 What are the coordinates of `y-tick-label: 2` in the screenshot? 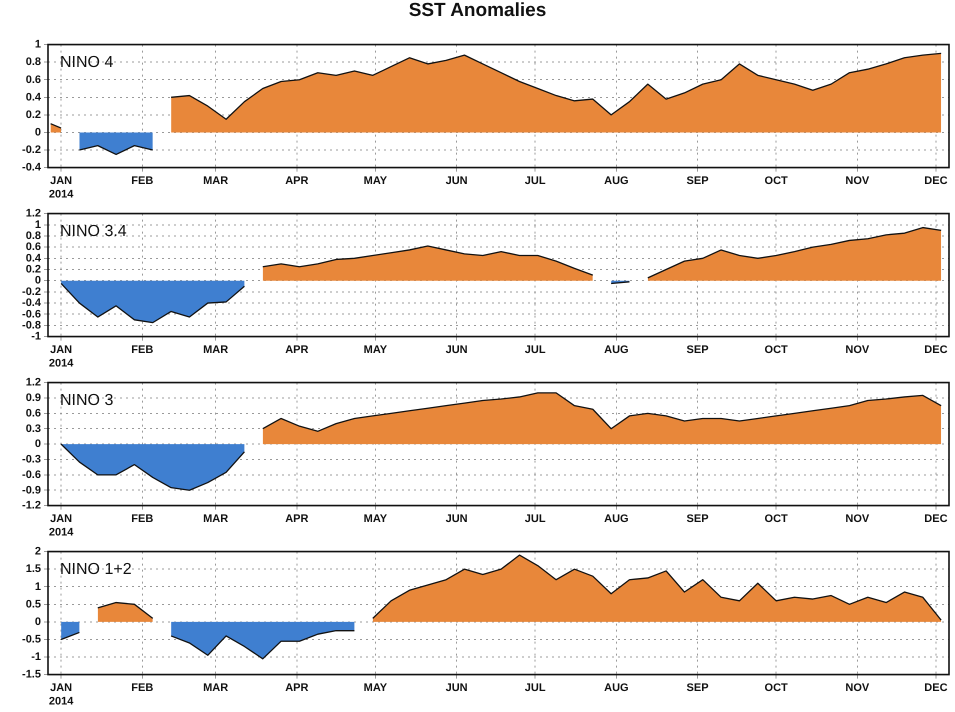 It's located at (37, 552).